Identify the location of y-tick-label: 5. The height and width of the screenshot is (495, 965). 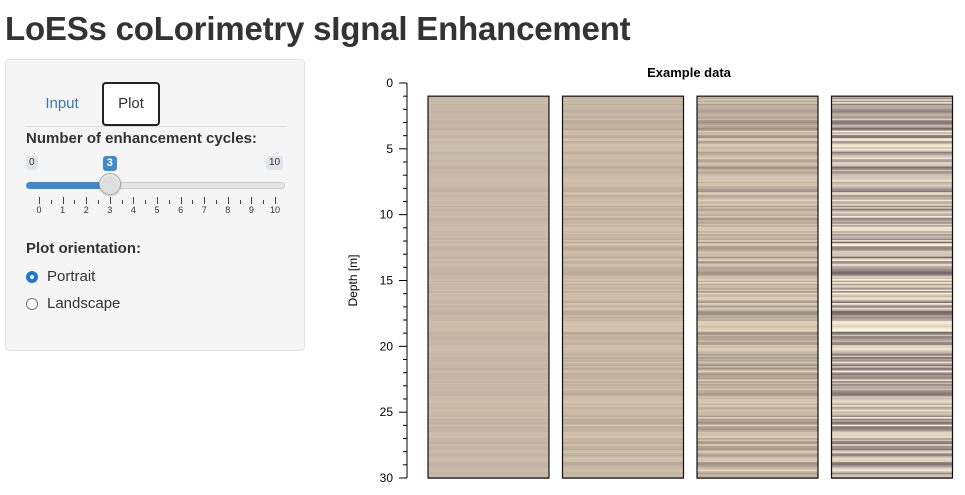
(389, 149).